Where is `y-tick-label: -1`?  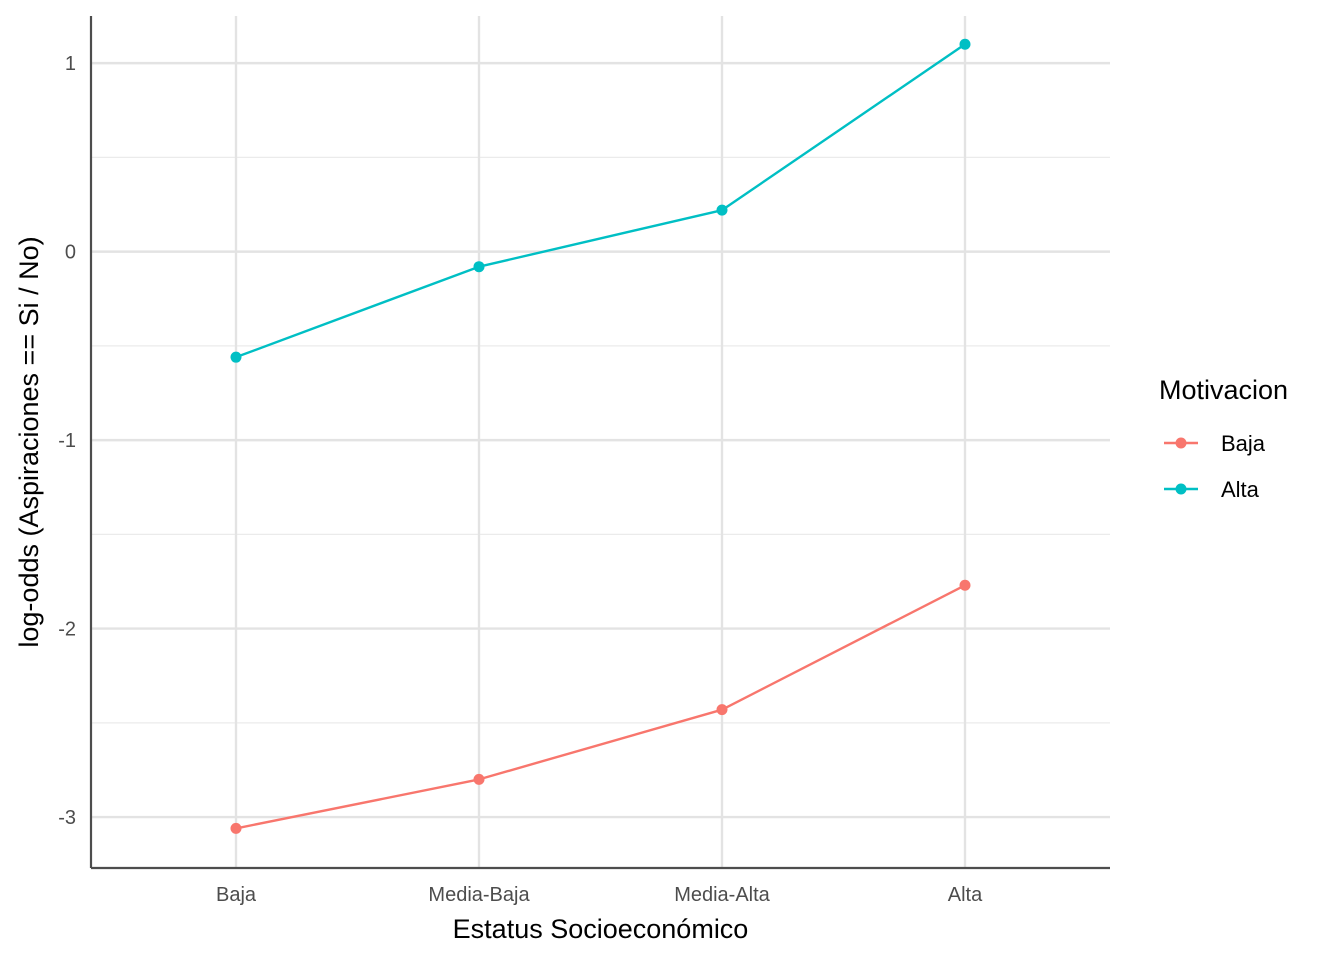 y-tick-label: -1 is located at coordinates (67, 441).